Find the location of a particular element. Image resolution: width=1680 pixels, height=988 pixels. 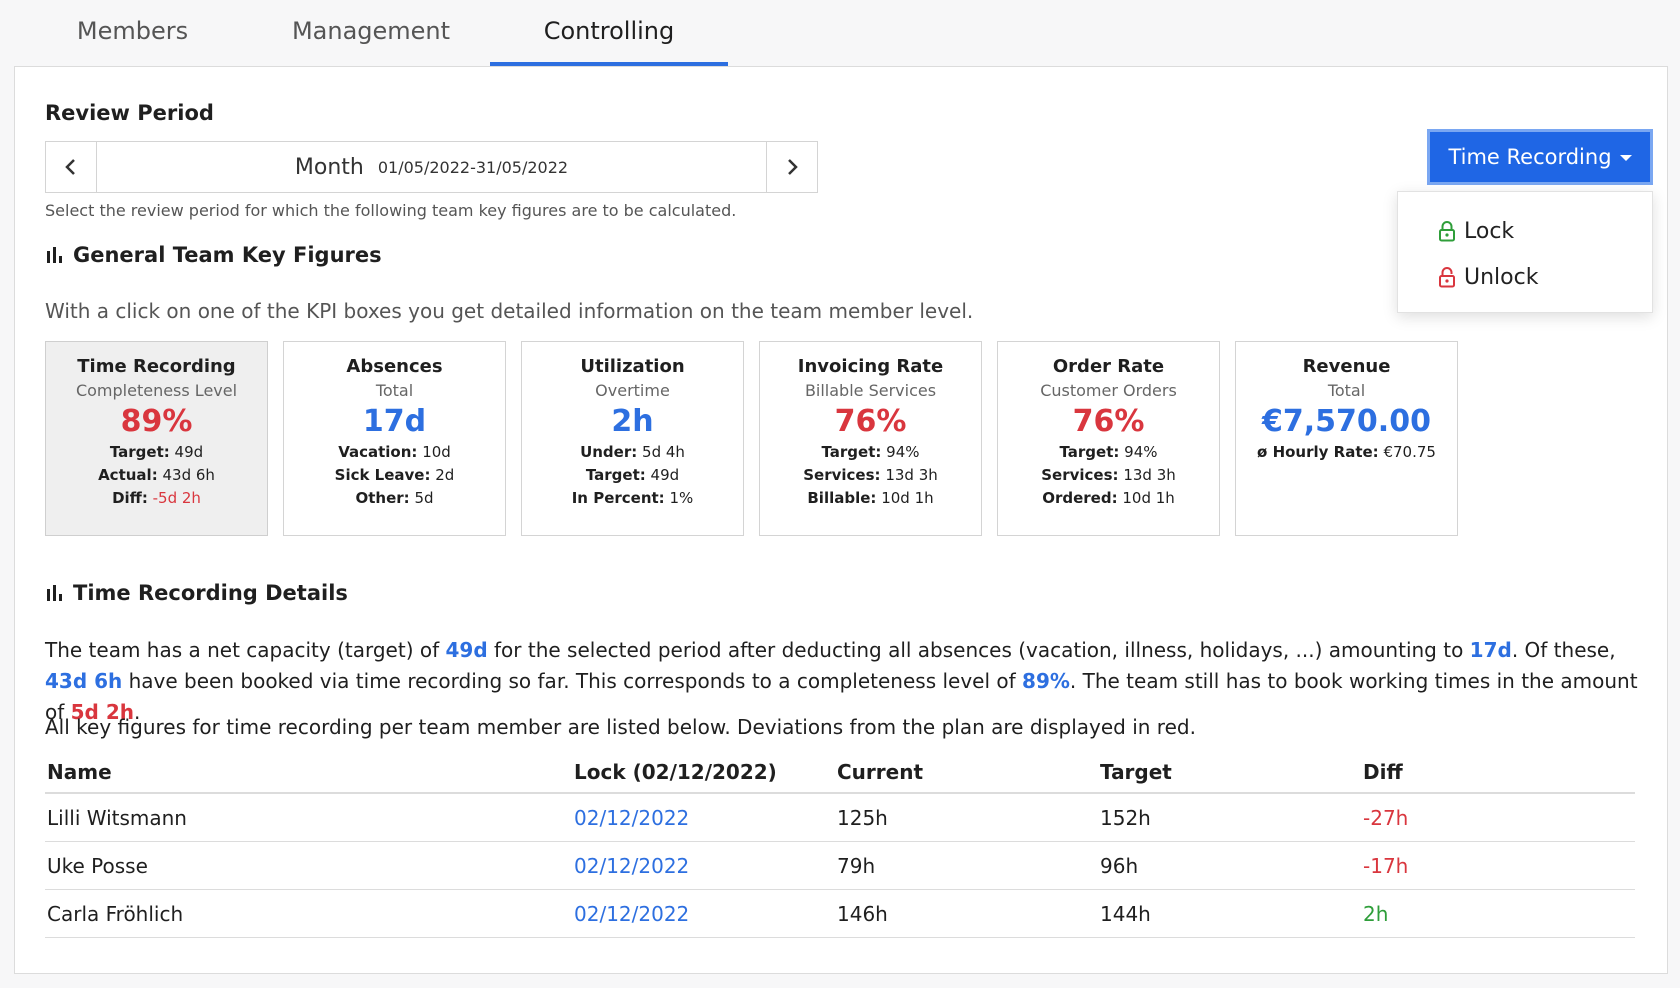

caret-down-icon is located at coordinates (1625, 158).